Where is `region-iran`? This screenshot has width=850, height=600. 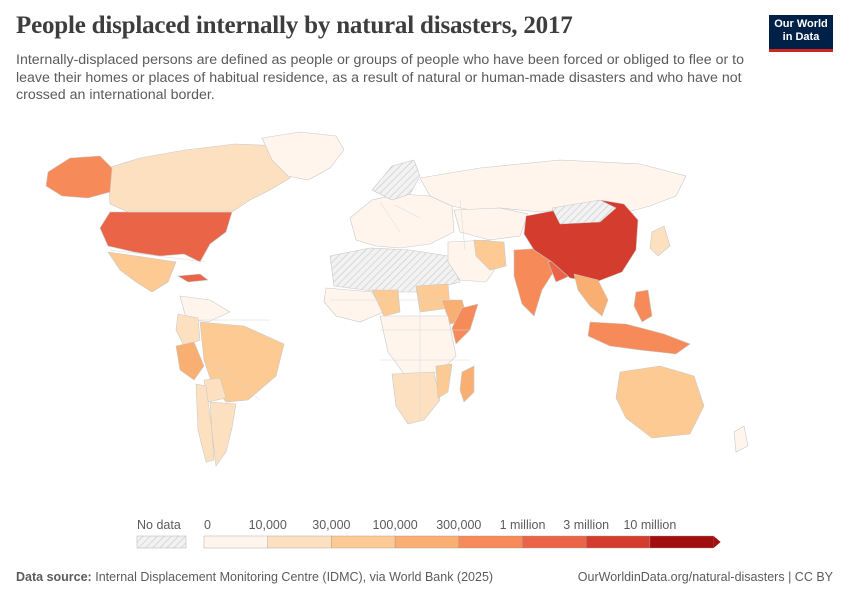 region-iran is located at coordinates (490, 255).